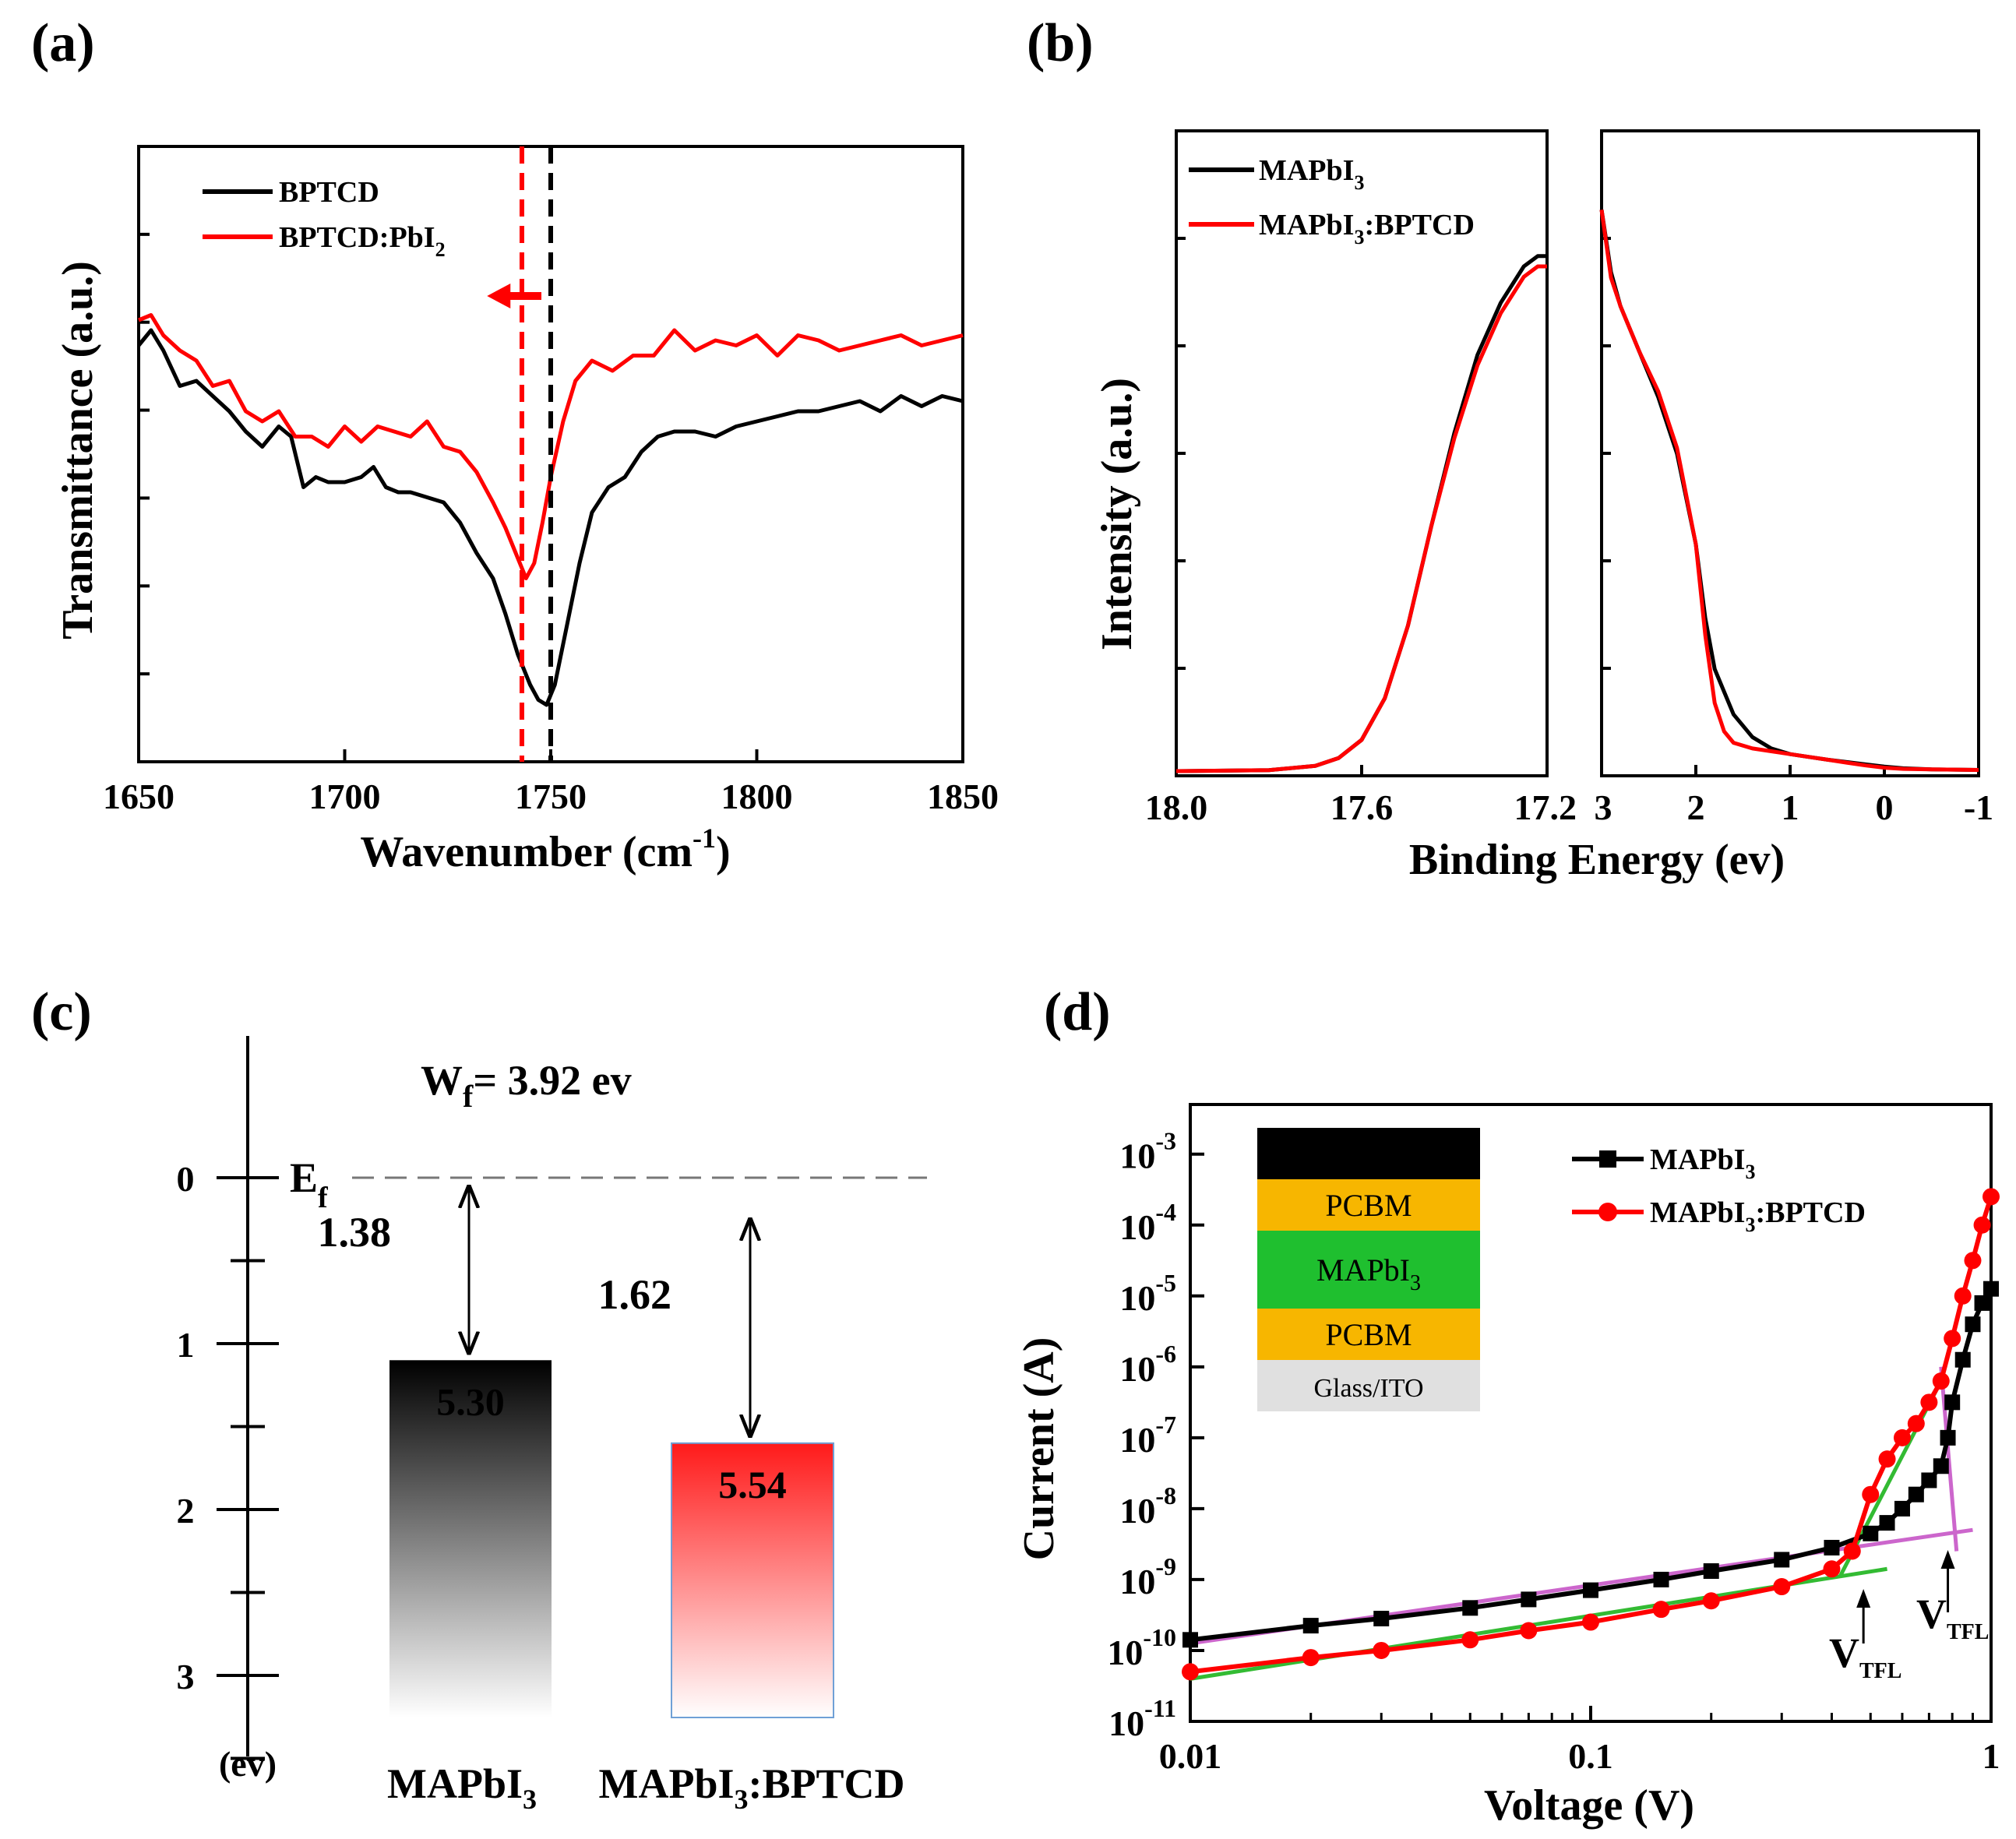 The image size is (2016, 1839). Describe the element at coordinates (1758, 1216) in the screenshot. I see `legend-label-d-mapbi3-bptcd: MAPbI3:BPTCD` at that location.